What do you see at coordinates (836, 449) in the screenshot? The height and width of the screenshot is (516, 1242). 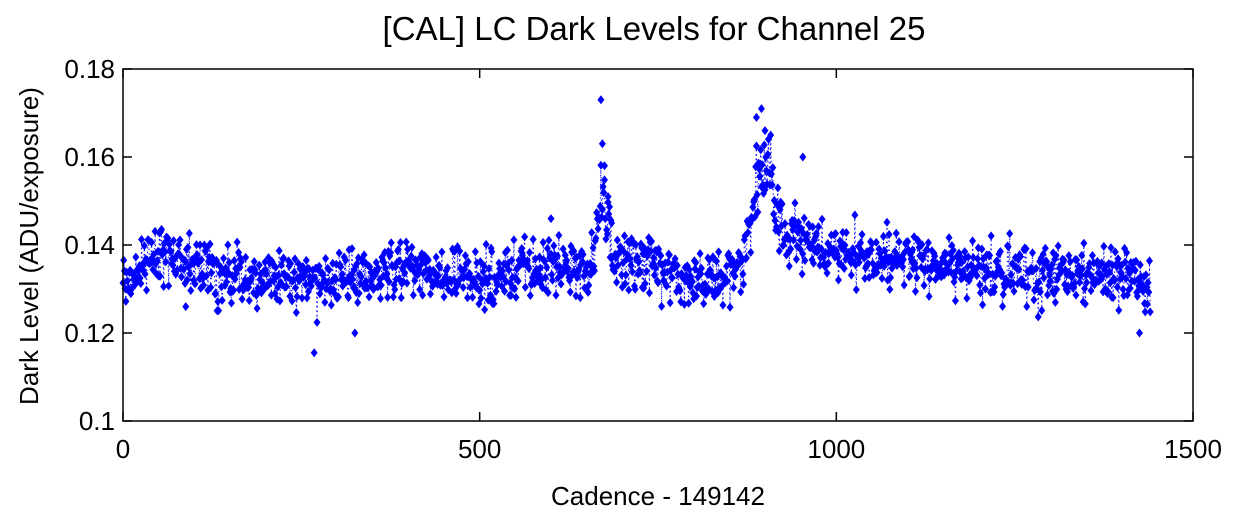 I see `x-tick-label: 1000` at bounding box center [836, 449].